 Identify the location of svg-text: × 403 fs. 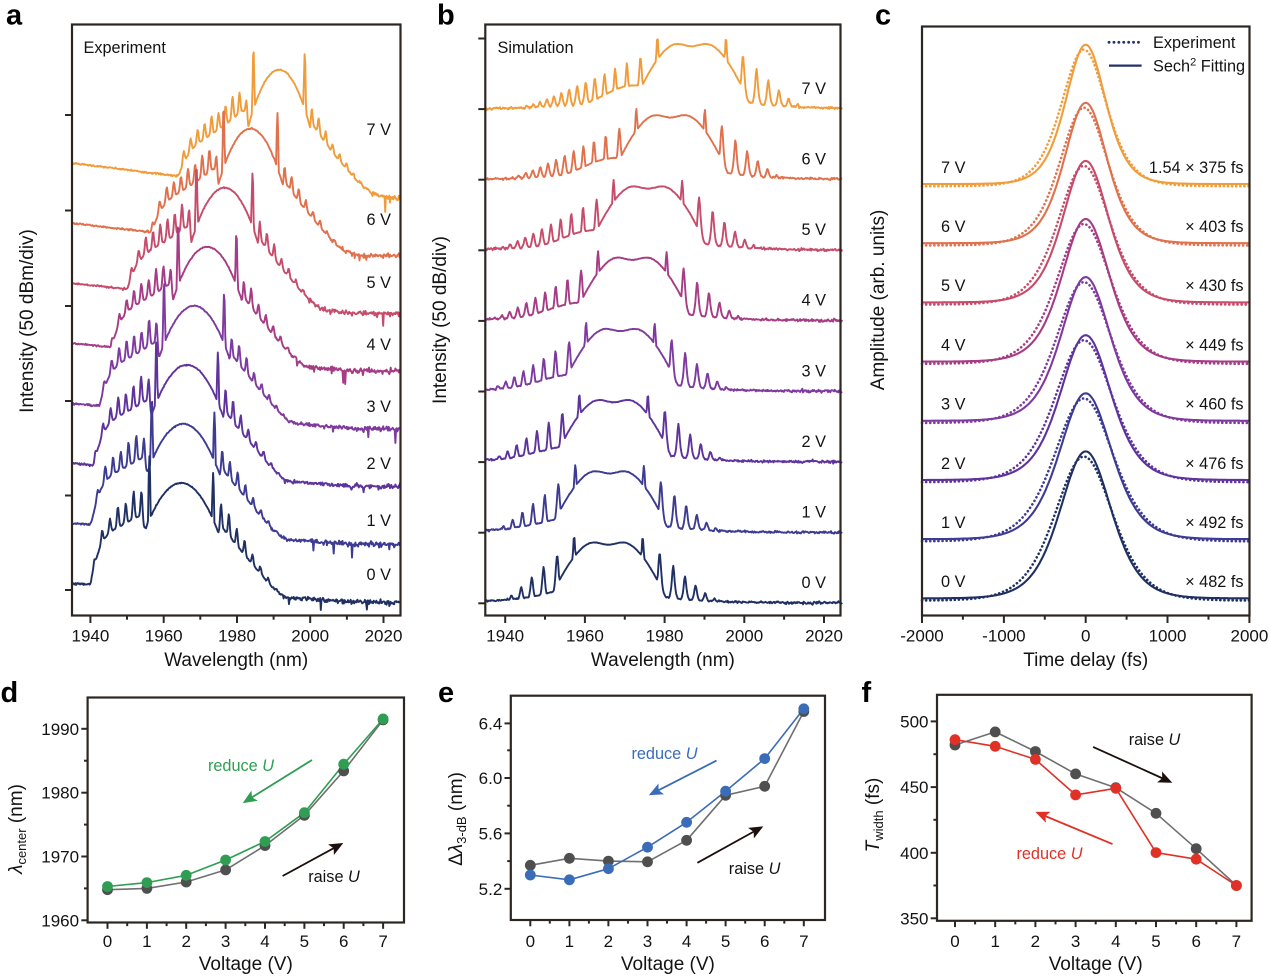
(1214, 227).